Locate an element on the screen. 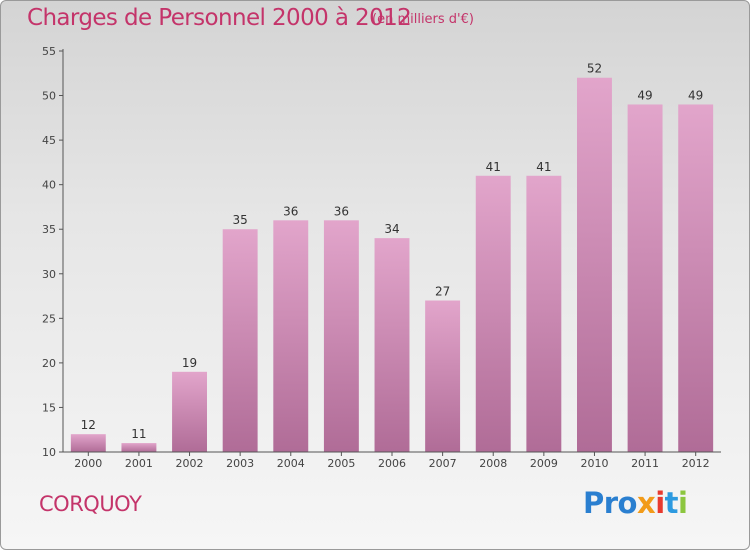 This screenshot has width=750, height=550. chart-subtitle: (en milliers d'€) is located at coordinates (423, 19).